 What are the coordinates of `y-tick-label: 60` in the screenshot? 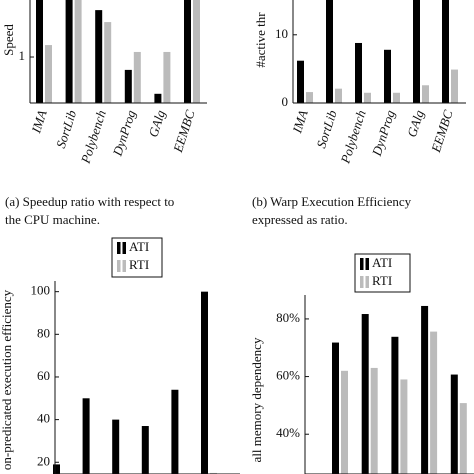 It's located at (43, 375).